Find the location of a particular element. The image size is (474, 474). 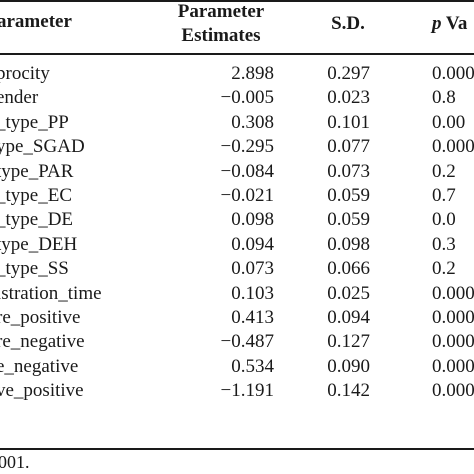

table-row: _type_EC −0.021 0.059 0.7 is located at coordinates (237, 196).